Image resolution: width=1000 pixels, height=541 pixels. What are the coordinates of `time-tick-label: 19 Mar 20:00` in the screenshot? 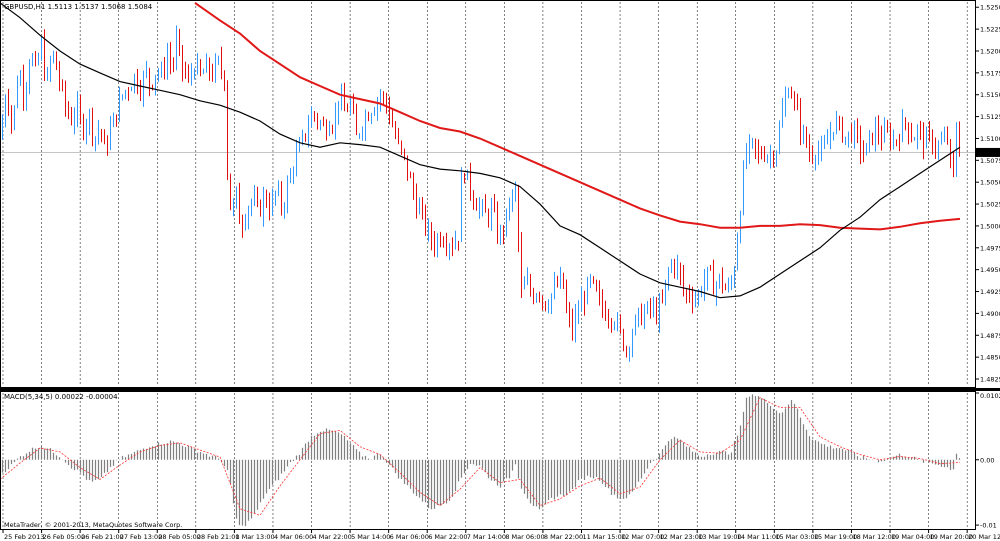 It's located at (951, 537).